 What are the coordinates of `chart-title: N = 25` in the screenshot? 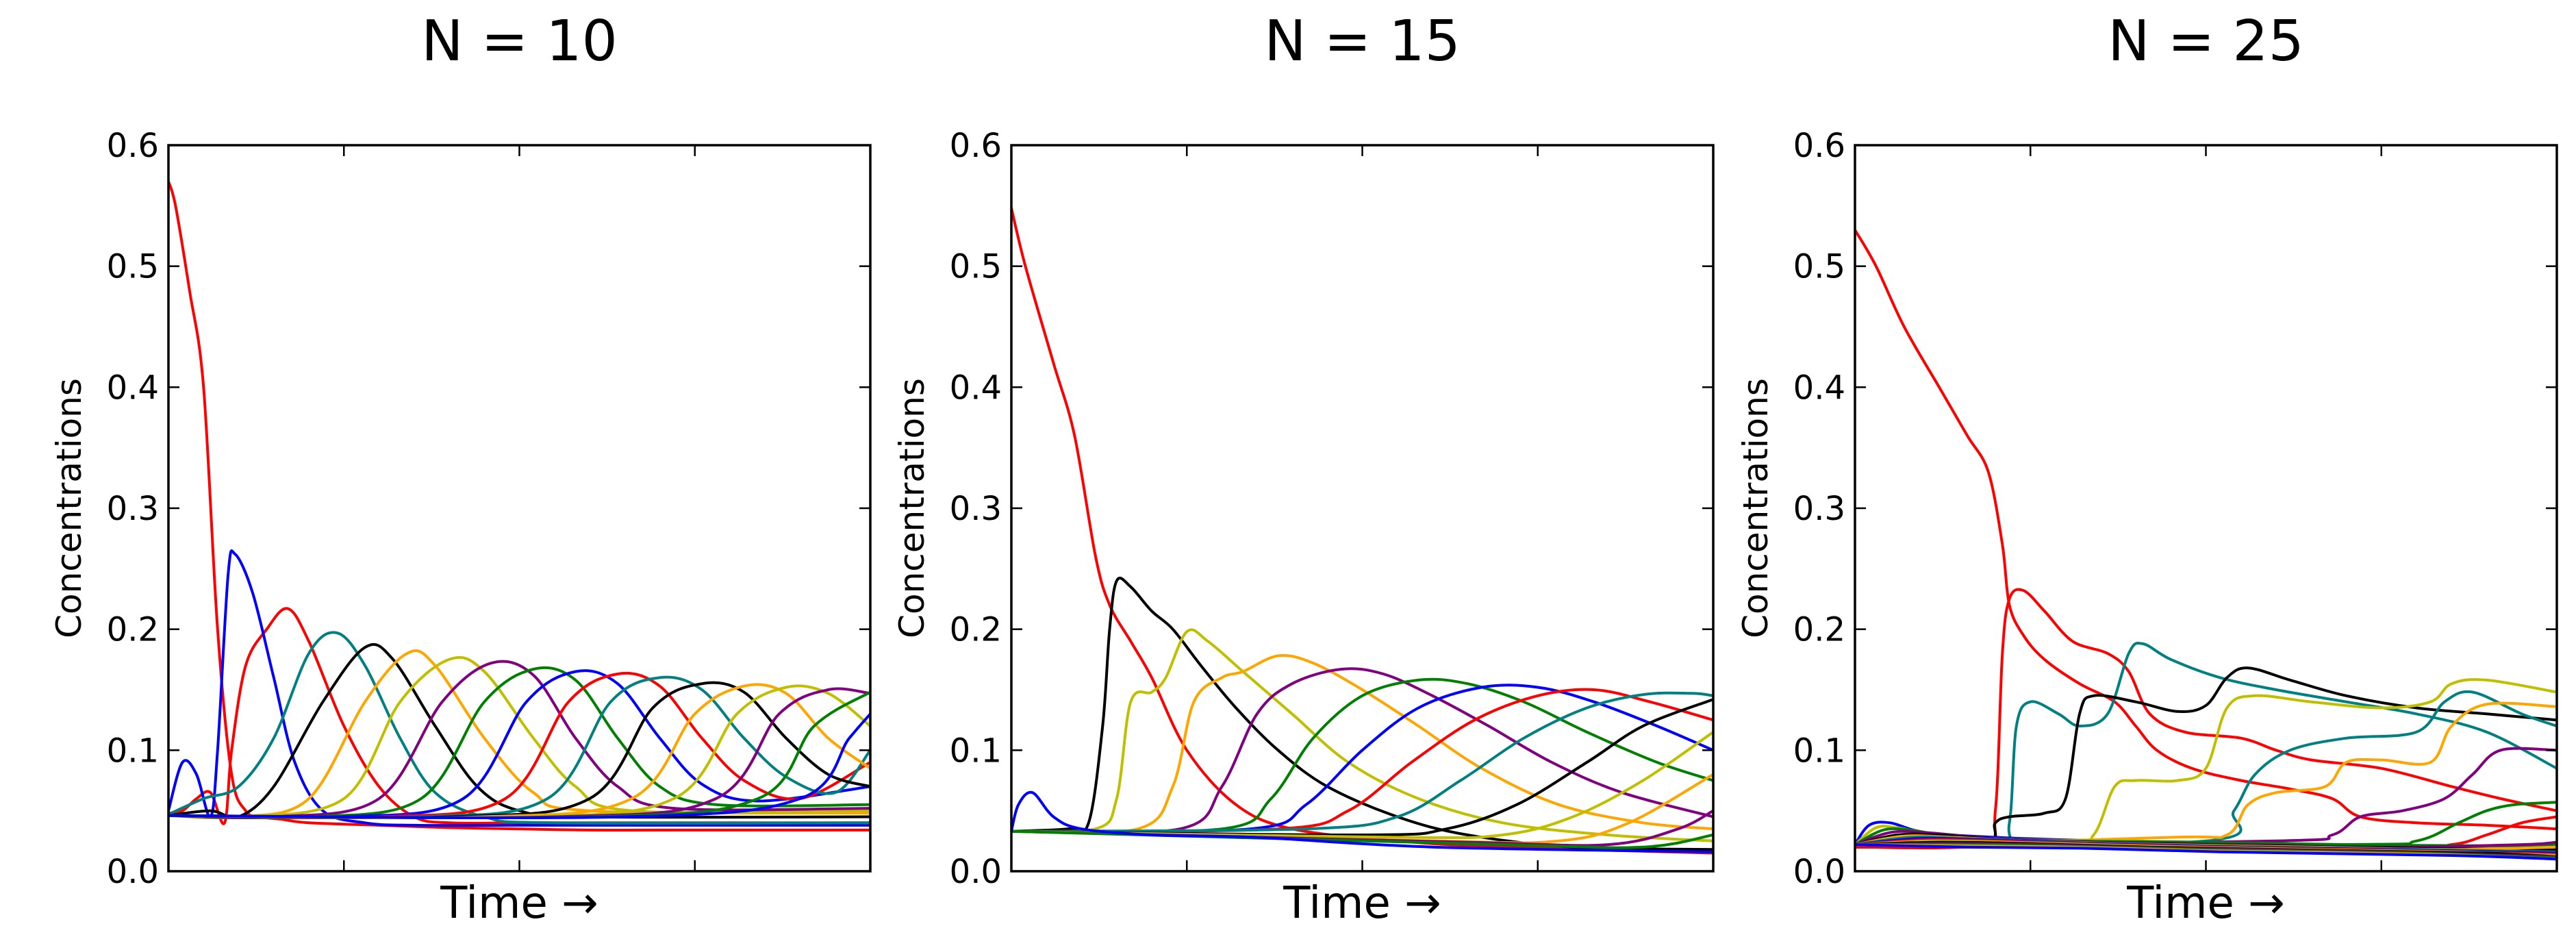 It's located at (2206, 41).